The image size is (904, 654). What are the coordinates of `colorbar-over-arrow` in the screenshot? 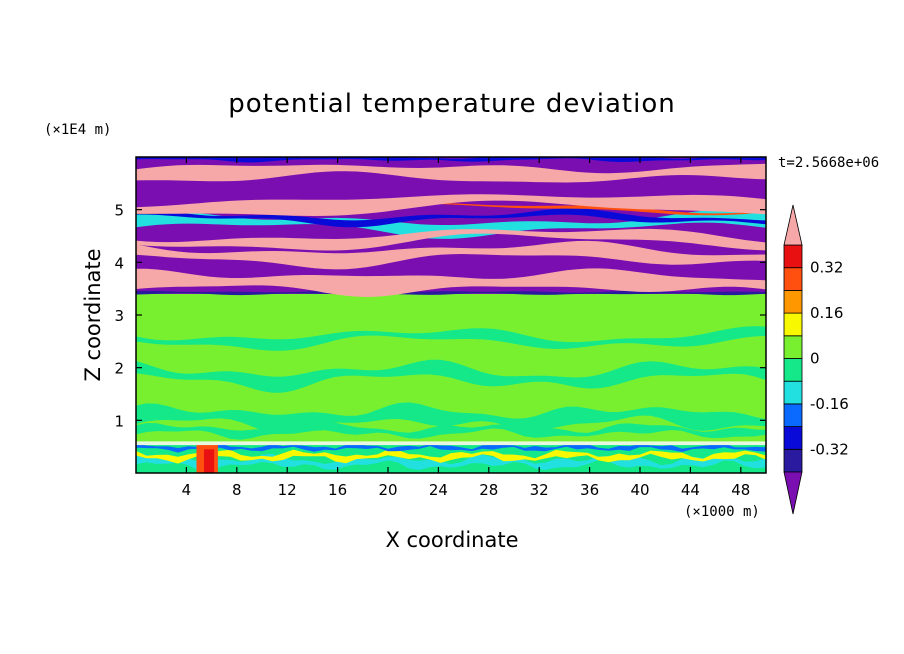 It's located at (793, 225).